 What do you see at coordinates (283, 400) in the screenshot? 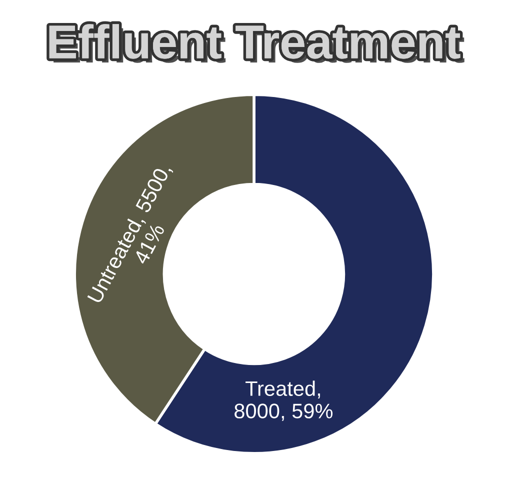
I see `slice-label: Treated, 8000, 59%` at bounding box center [283, 400].